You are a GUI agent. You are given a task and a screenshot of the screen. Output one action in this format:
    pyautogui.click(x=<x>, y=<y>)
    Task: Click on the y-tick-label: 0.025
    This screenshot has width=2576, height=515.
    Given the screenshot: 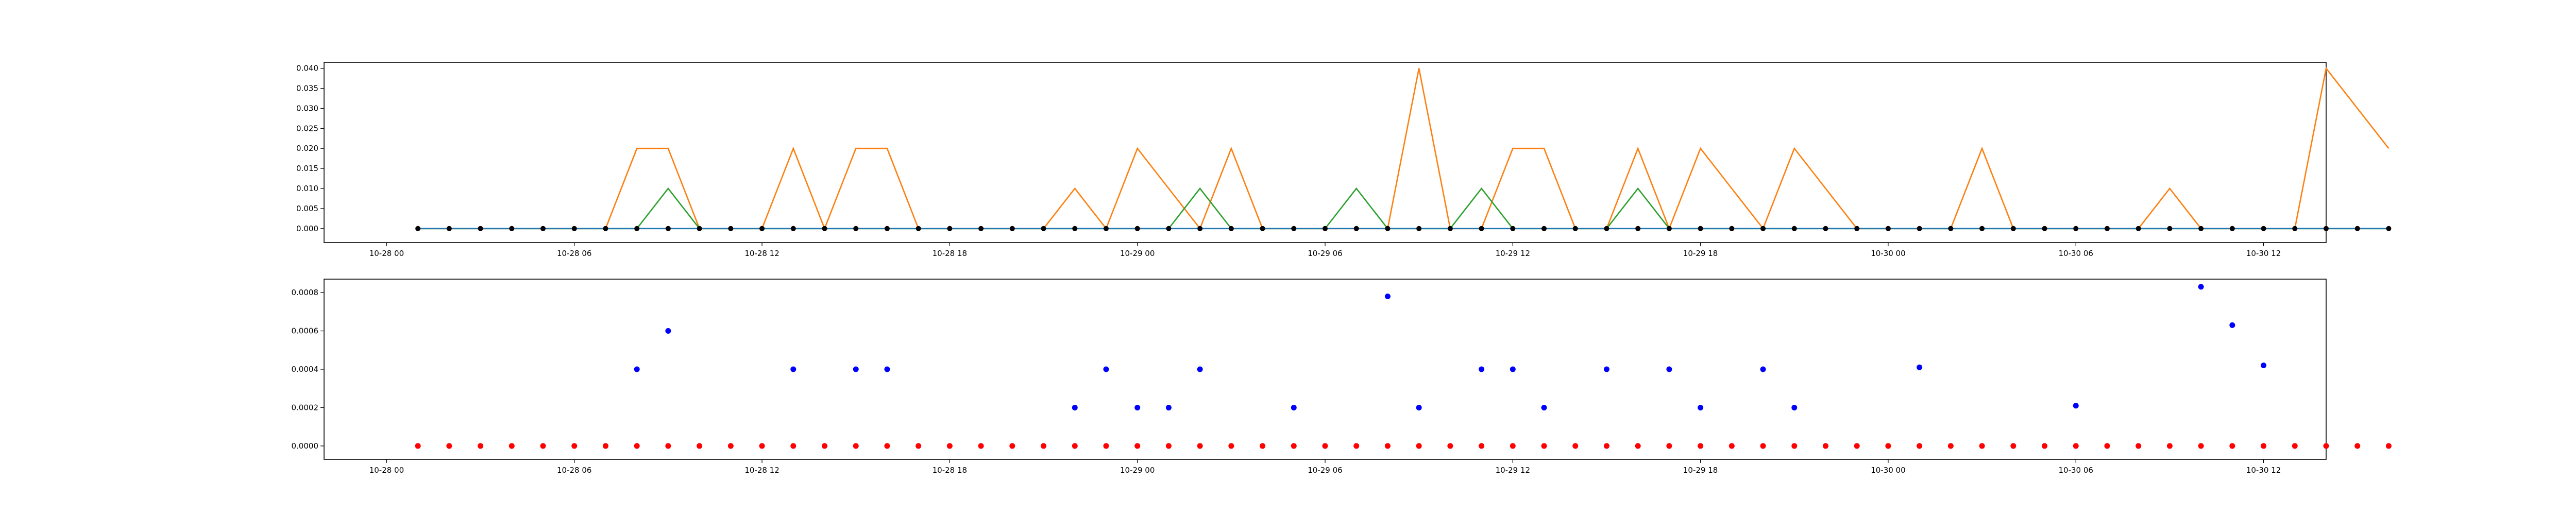 What is the action you would take?
    pyautogui.click(x=307, y=128)
    